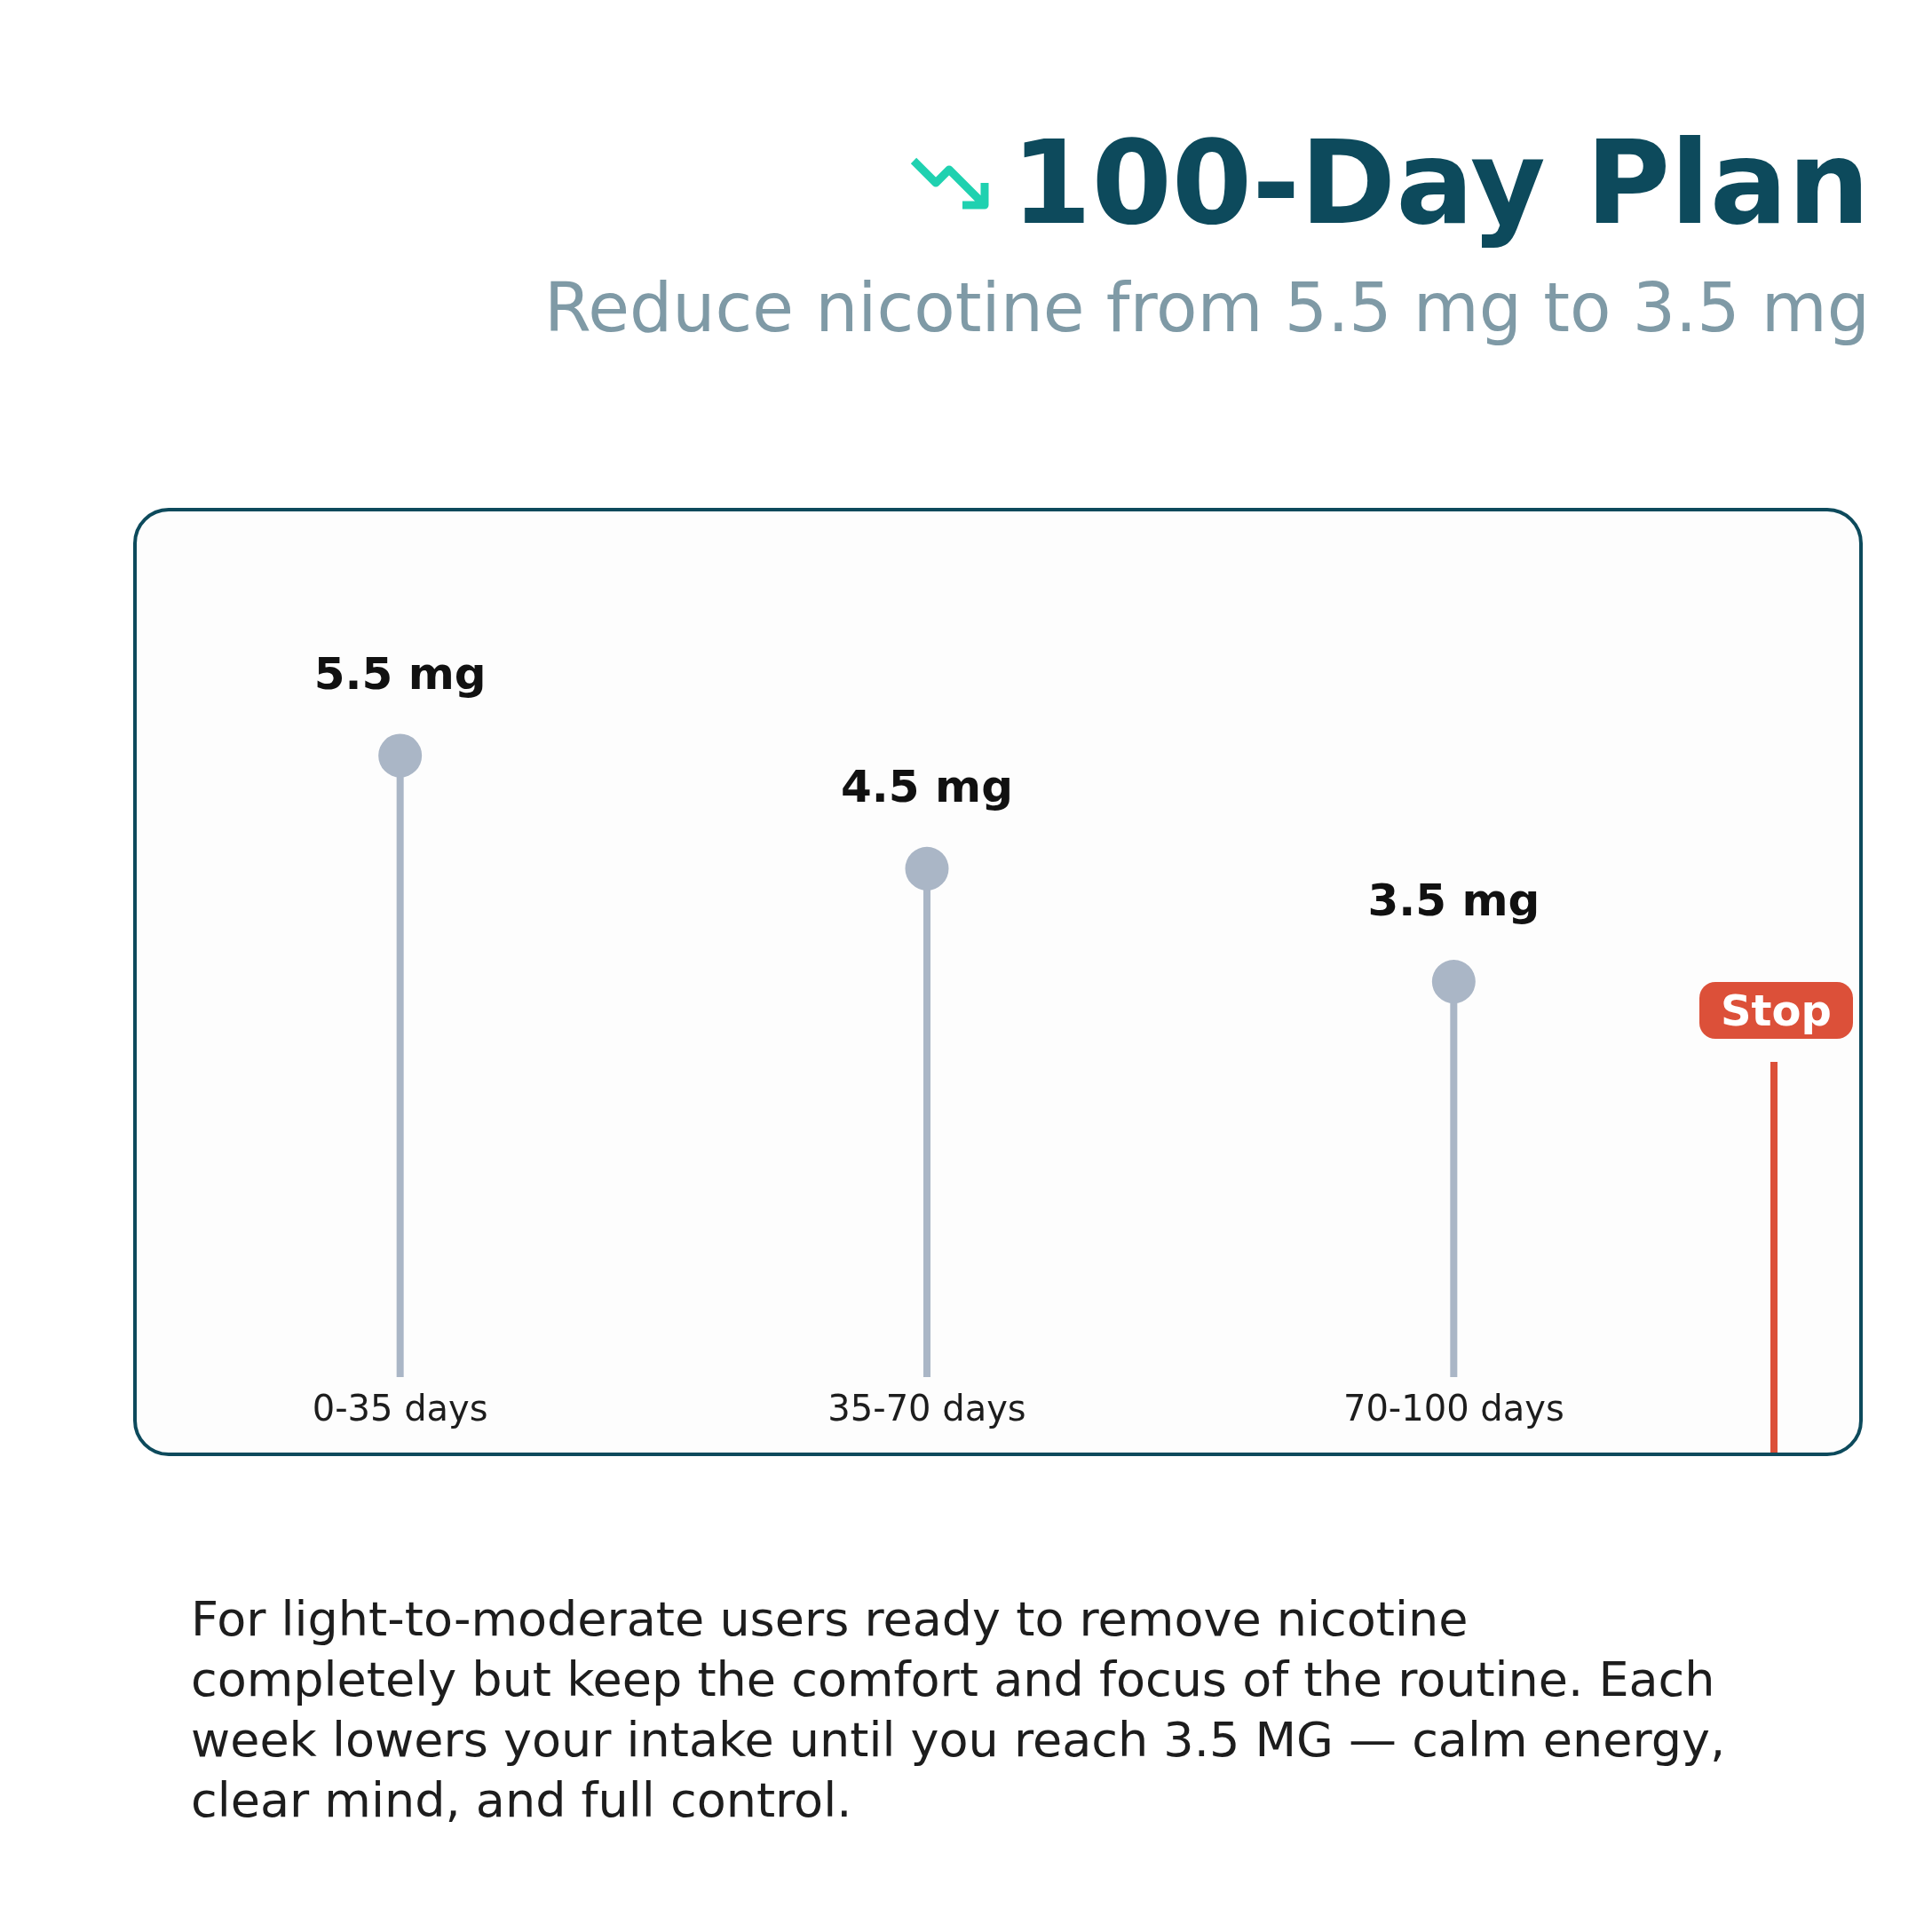  What do you see at coordinates (400, 674) in the screenshot?
I see `data-label: 5.5 mg` at bounding box center [400, 674].